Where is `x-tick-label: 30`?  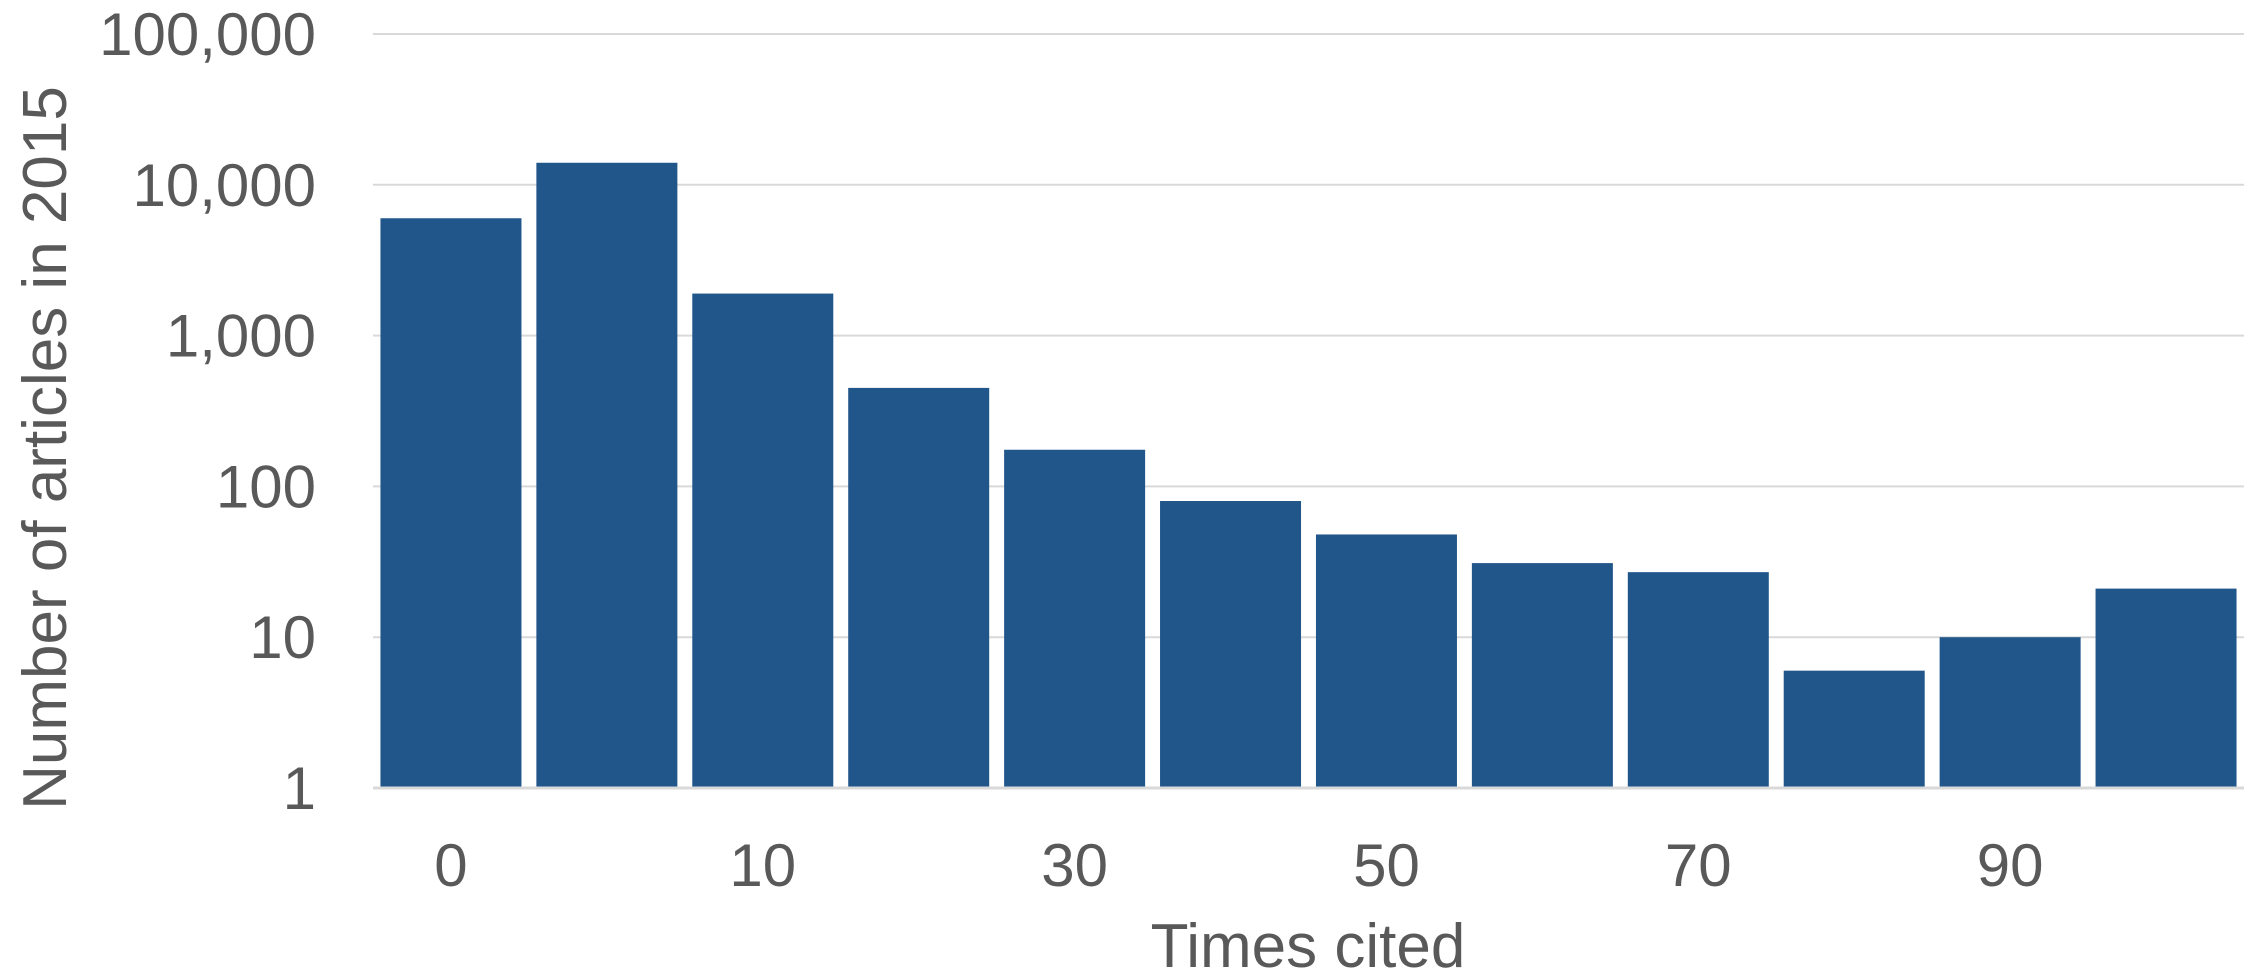
x-tick-label: 30 is located at coordinates (1074, 865).